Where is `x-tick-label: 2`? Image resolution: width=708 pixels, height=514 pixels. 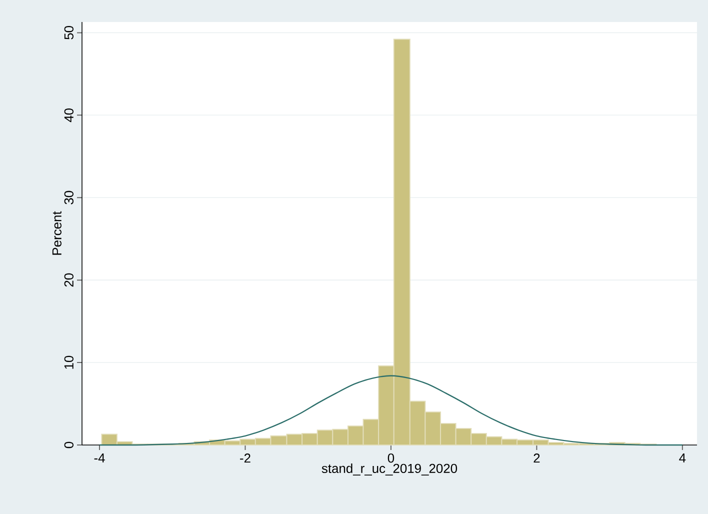
x-tick-label: 2 is located at coordinates (537, 458).